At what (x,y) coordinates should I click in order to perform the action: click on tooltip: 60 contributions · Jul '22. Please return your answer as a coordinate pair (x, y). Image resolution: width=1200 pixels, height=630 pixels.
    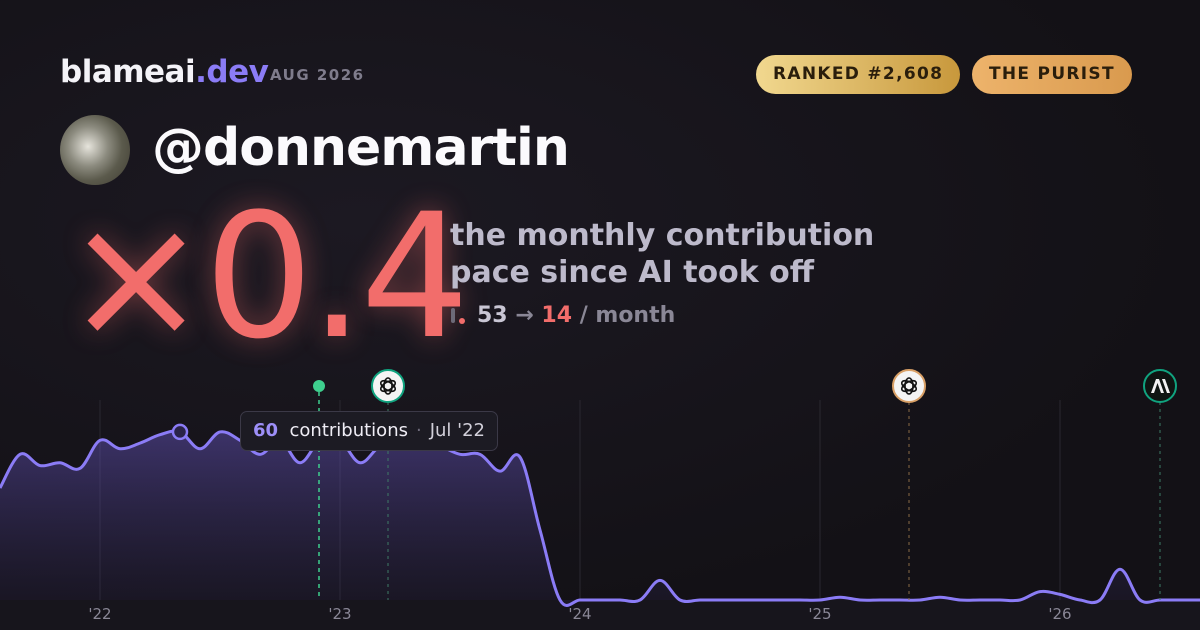
    Looking at the image, I should click on (369, 431).